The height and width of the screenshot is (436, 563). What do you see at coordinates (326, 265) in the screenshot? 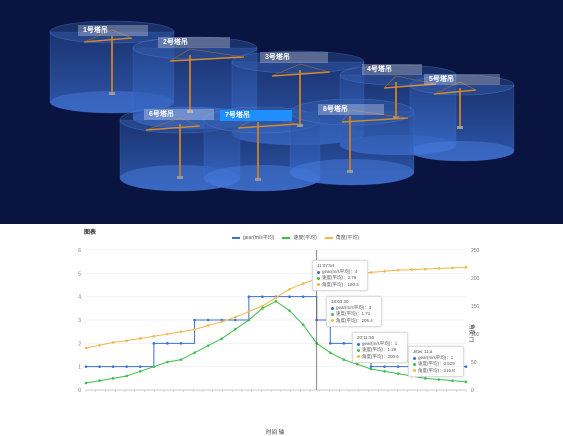
I see `tooltip-1-title: 11:07:54` at bounding box center [326, 265].